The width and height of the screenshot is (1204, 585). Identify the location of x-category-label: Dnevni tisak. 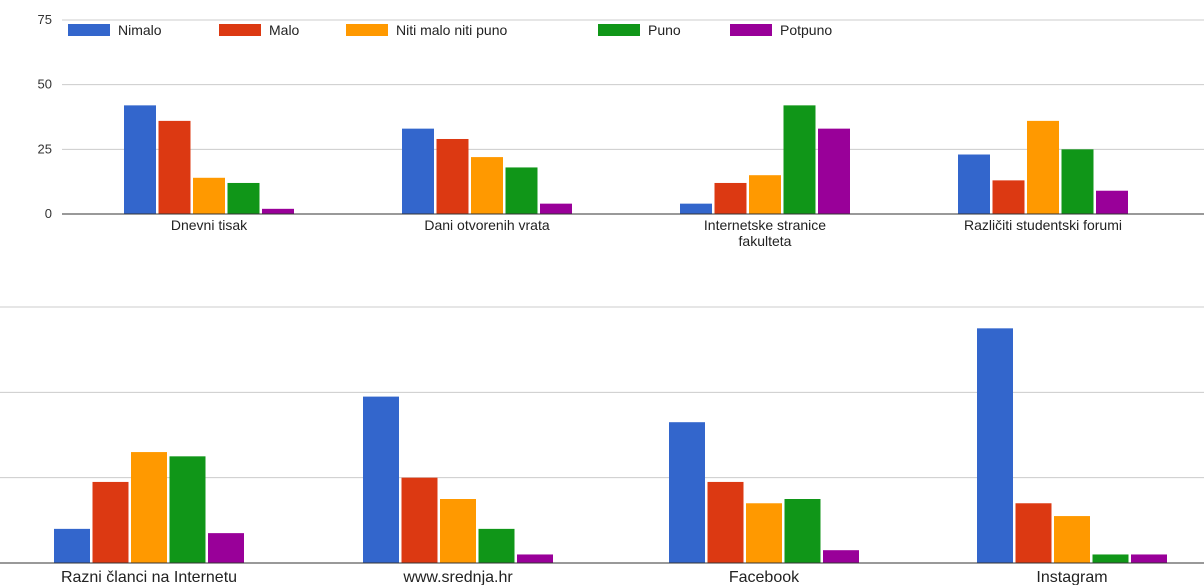
(209, 225).